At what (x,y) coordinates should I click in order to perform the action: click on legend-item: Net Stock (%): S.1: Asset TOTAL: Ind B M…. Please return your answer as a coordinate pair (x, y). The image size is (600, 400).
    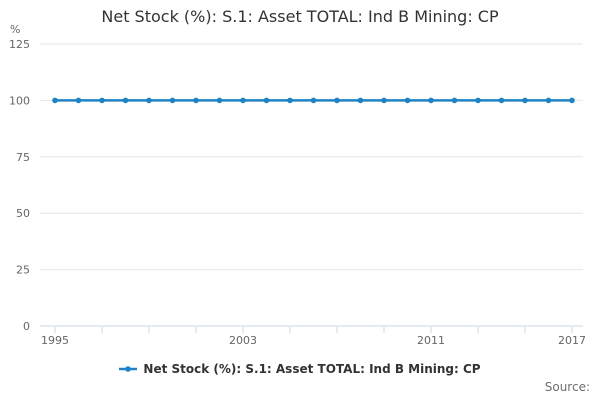
    Looking at the image, I should click on (300, 369).